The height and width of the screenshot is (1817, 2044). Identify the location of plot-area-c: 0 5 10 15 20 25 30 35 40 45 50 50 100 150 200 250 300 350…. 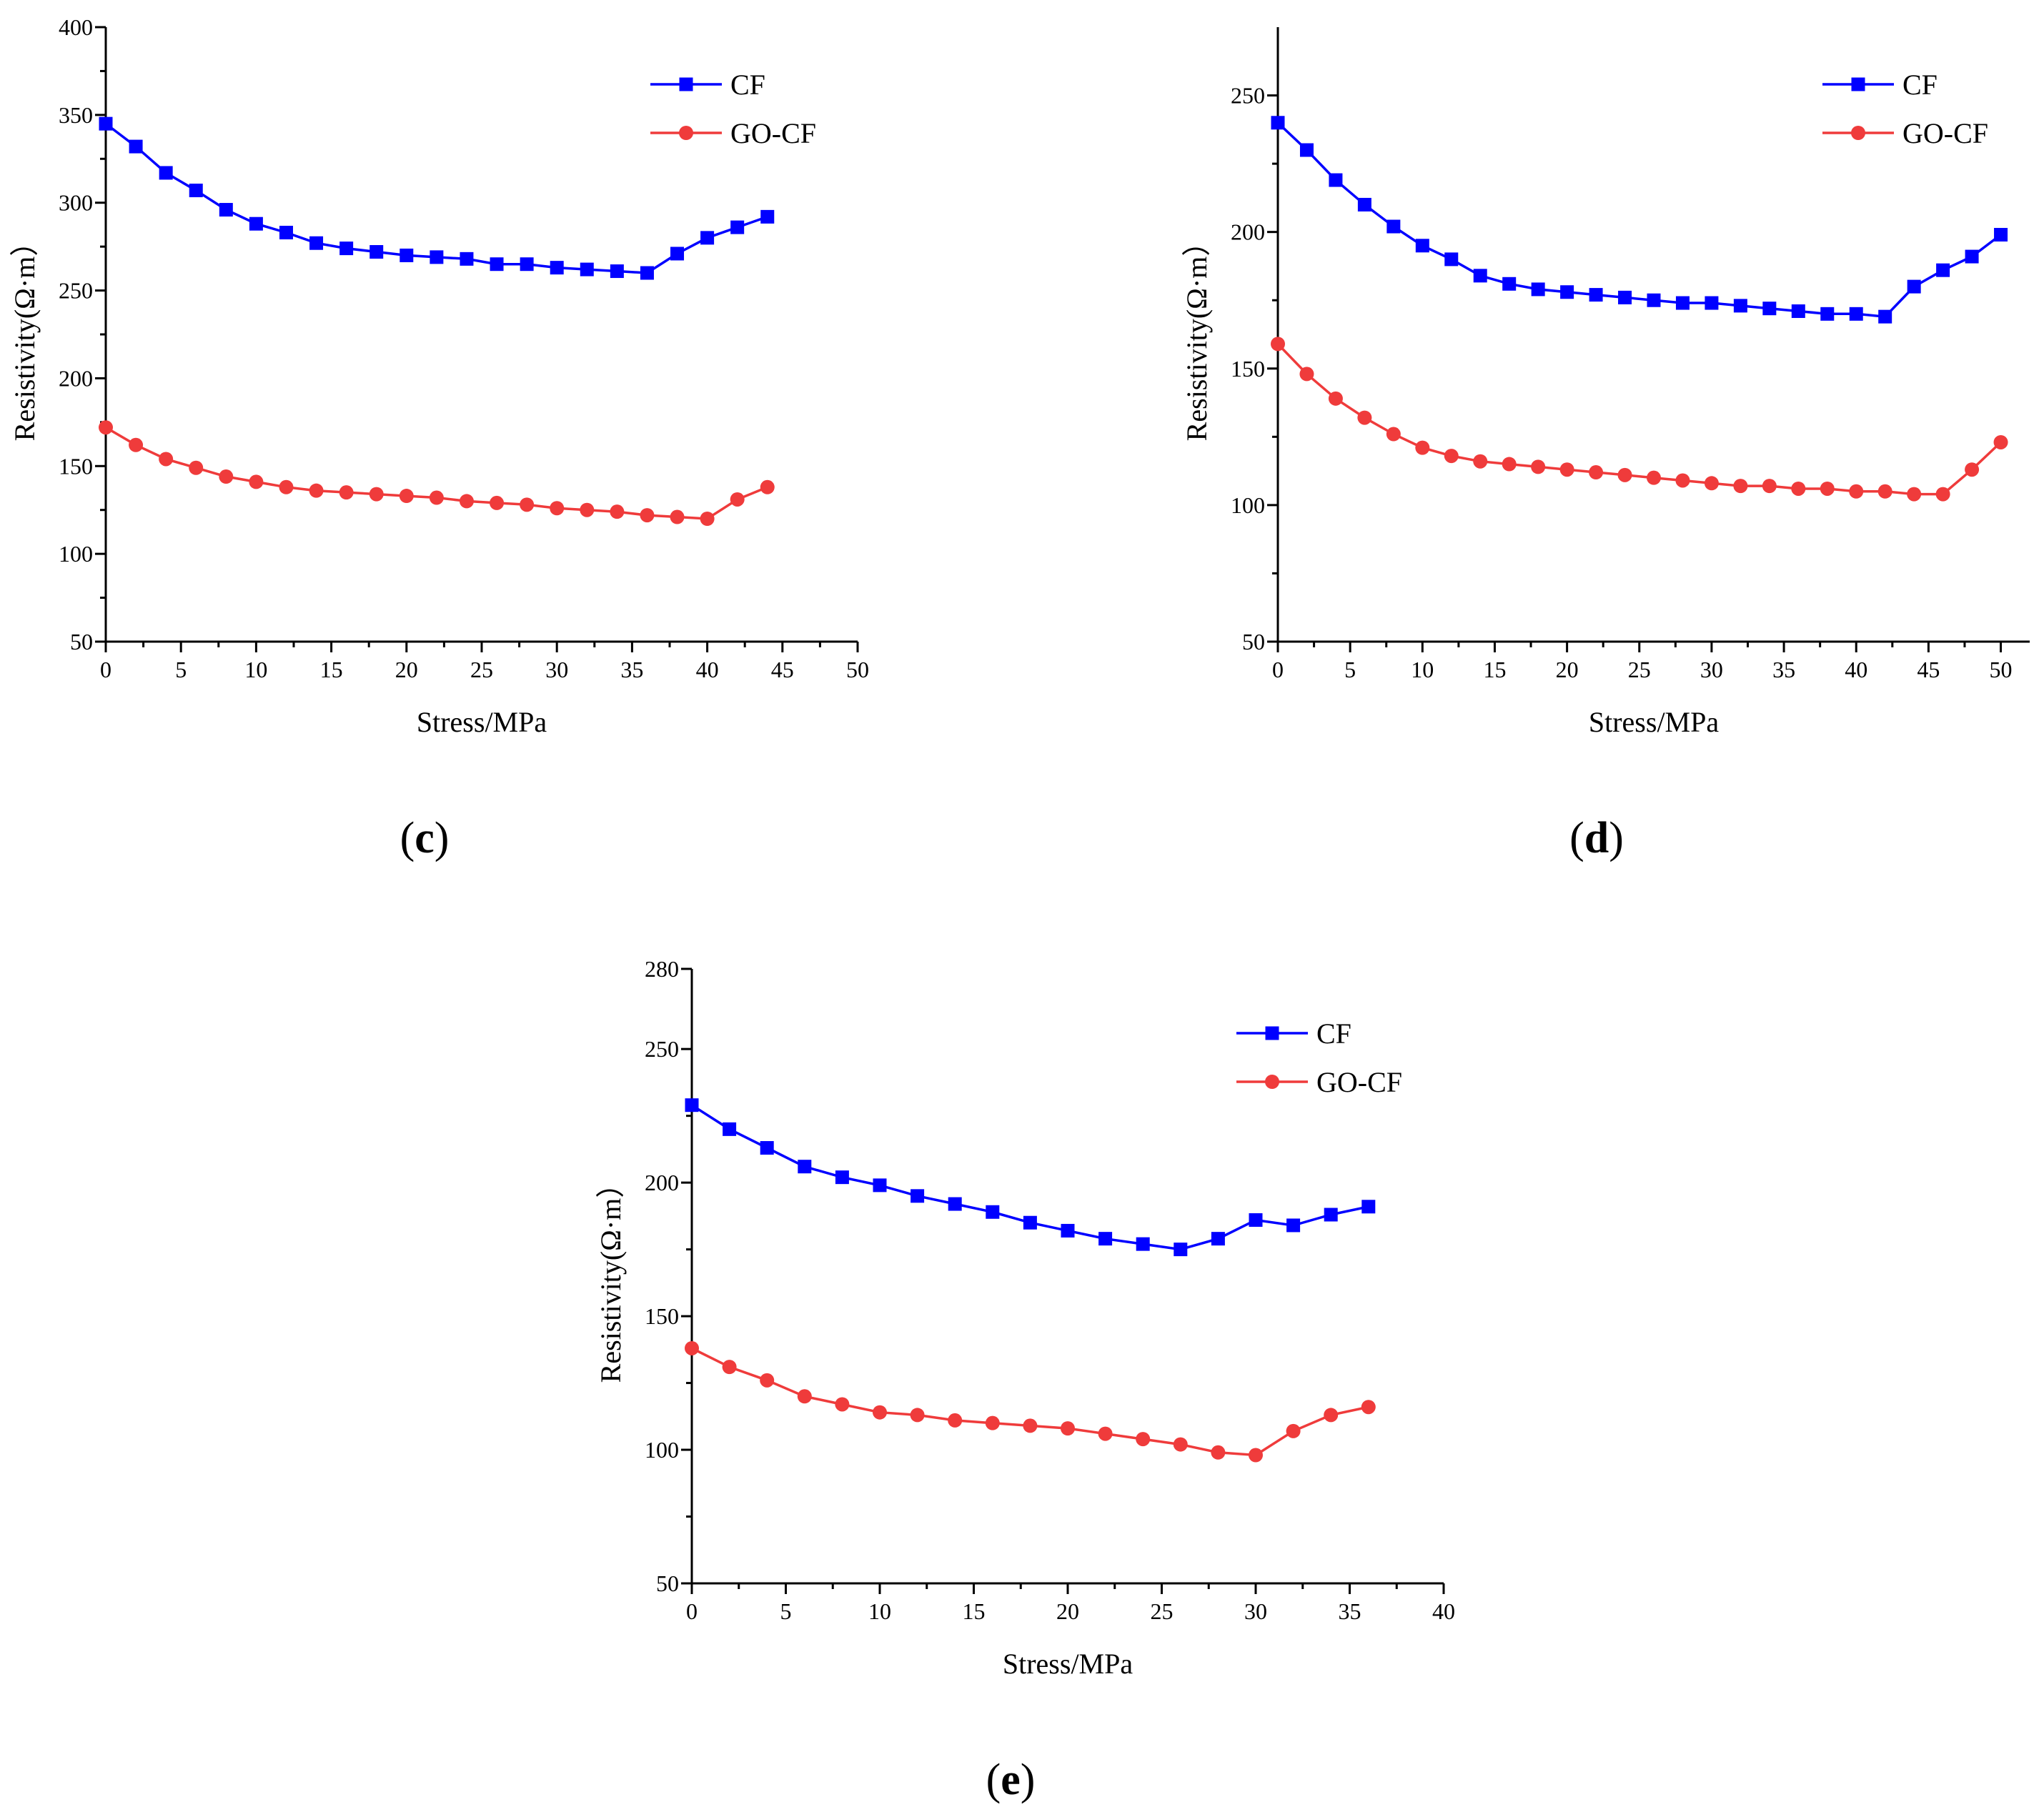
(464, 348).